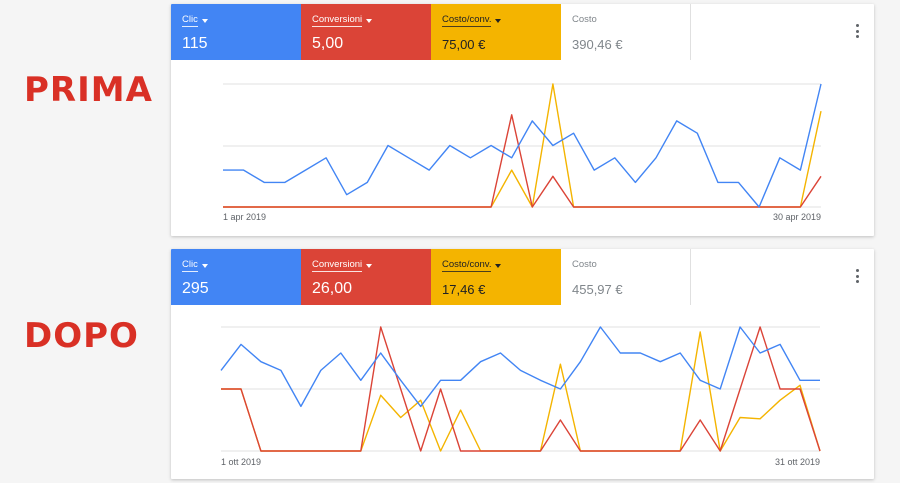 The image size is (900, 483). I want to click on metric-value-clicks: 115, so click(195, 43).